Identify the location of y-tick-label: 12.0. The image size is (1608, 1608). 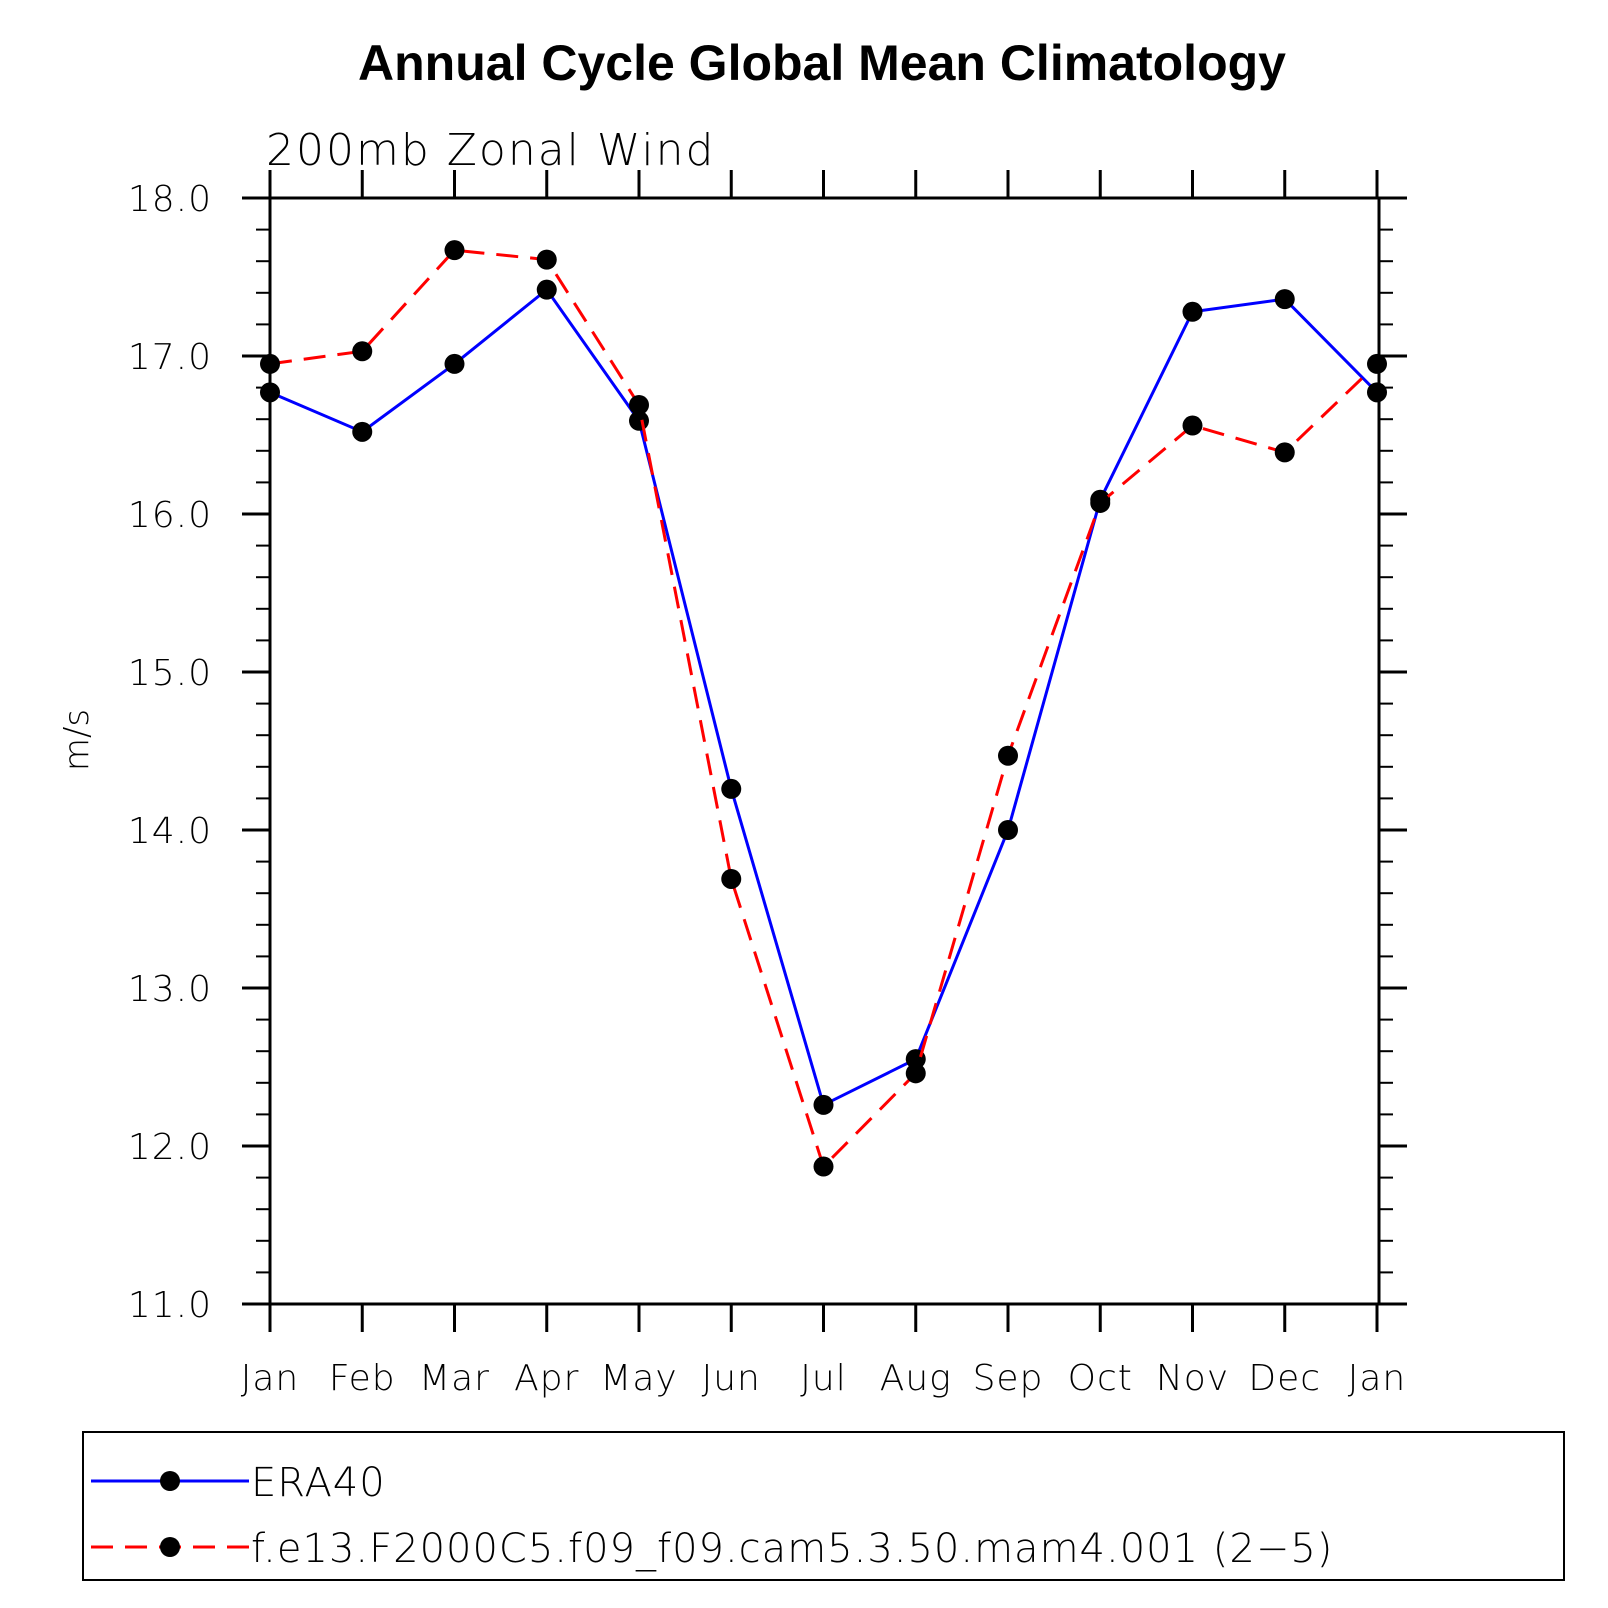
(170, 1147).